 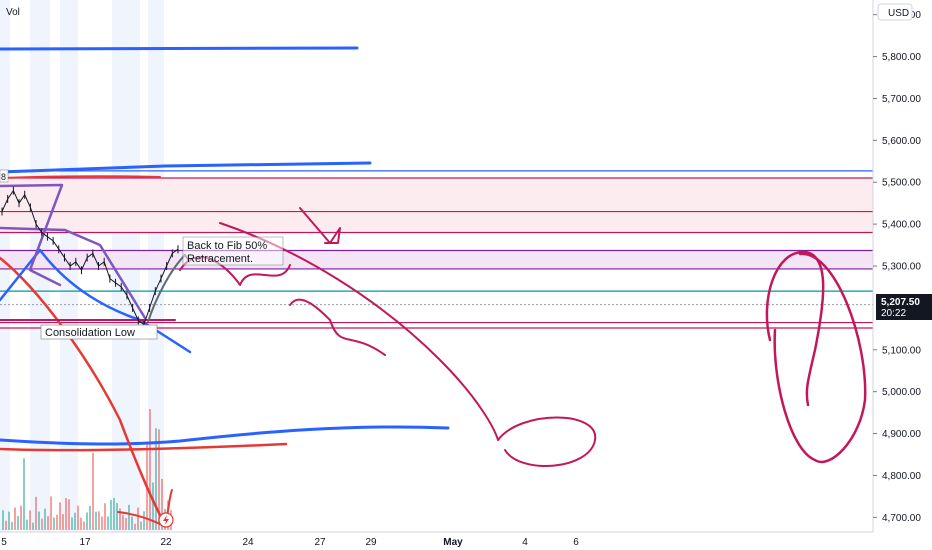 What do you see at coordinates (904, 307) in the screenshot?
I see `current-price-badge: 5,207.50 20:22` at bounding box center [904, 307].